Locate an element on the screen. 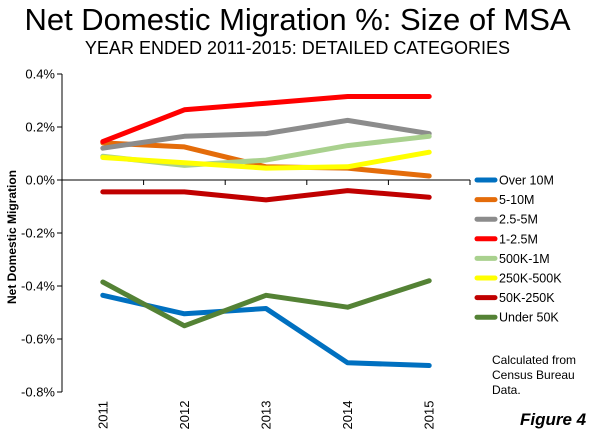 The height and width of the screenshot is (439, 595). legend-label: 1-2.5M is located at coordinates (518, 239).